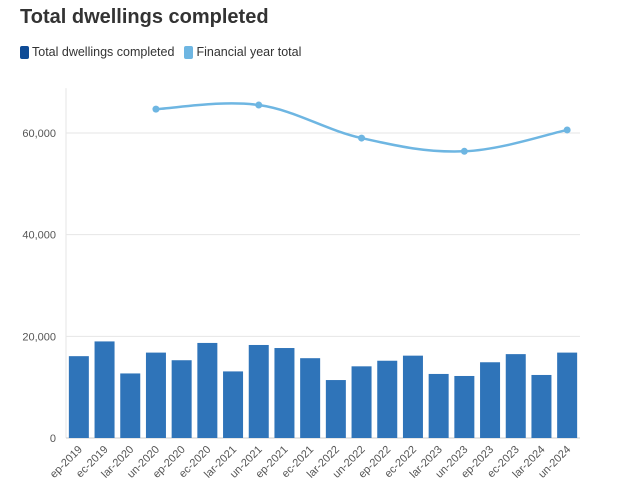 This screenshot has width=640, height=480. What do you see at coordinates (233, 404) in the screenshot?
I see `bar-Mar-2021` at bounding box center [233, 404].